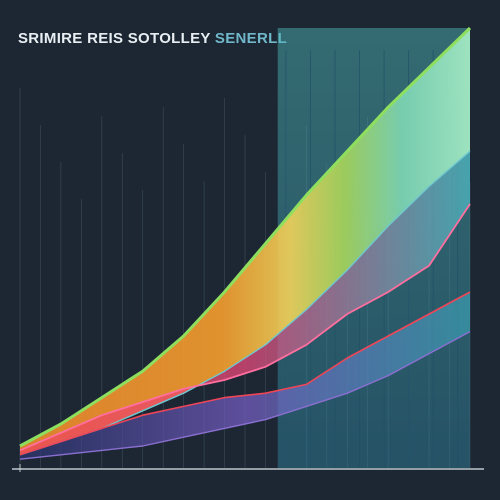 This screenshot has height=500, width=500. Describe the element at coordinates (114, 38) in the screenshot. I see `chart-title-main: SRIMIRE REIS SOTOLLEY` at that location.